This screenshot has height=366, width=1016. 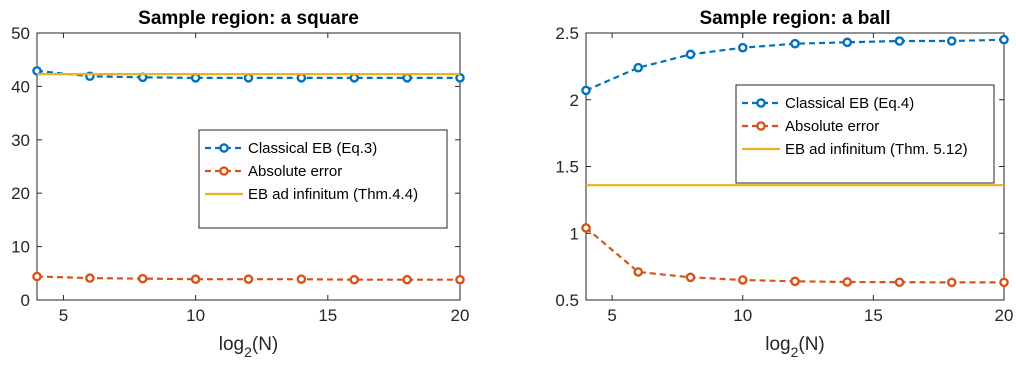 What do you see at coordinates (20, 86) in the screenshot?
I see `y-tick-label: 40` at bounding box center [20, 86].